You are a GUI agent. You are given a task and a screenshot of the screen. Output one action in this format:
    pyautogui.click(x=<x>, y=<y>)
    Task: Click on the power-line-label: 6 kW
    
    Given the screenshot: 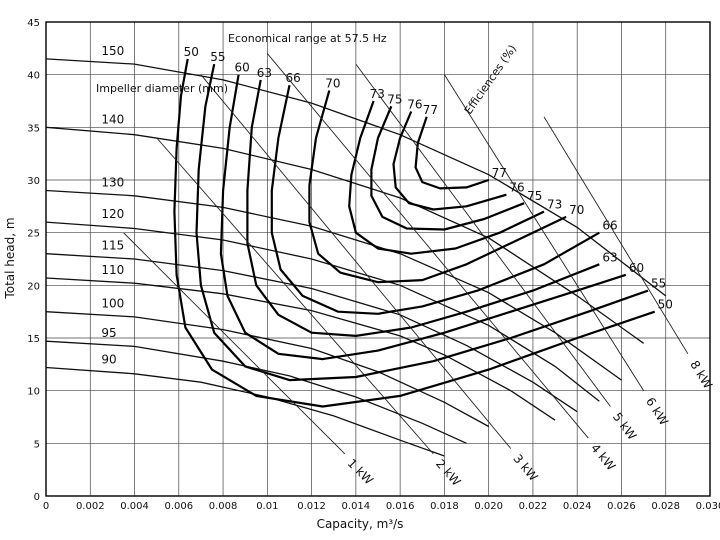 What is the action you would take?
    pyautogui.click(x=657, y=411)
    